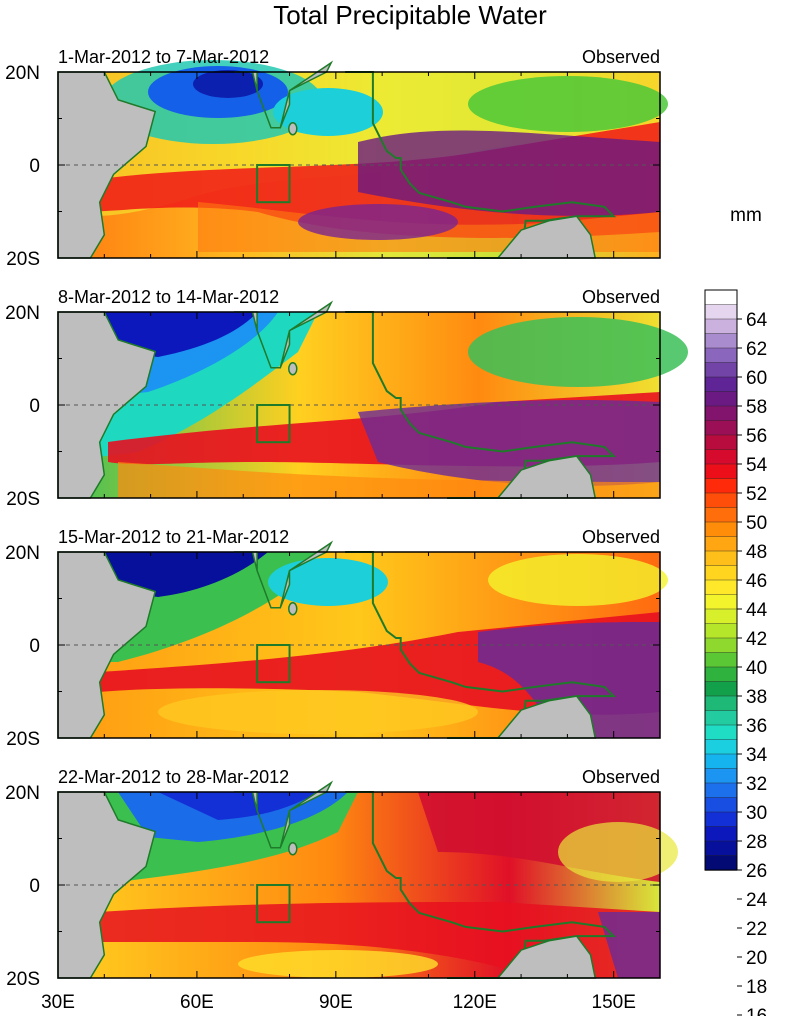  I want to click on colorbar-label: 60, so click(756, 378).